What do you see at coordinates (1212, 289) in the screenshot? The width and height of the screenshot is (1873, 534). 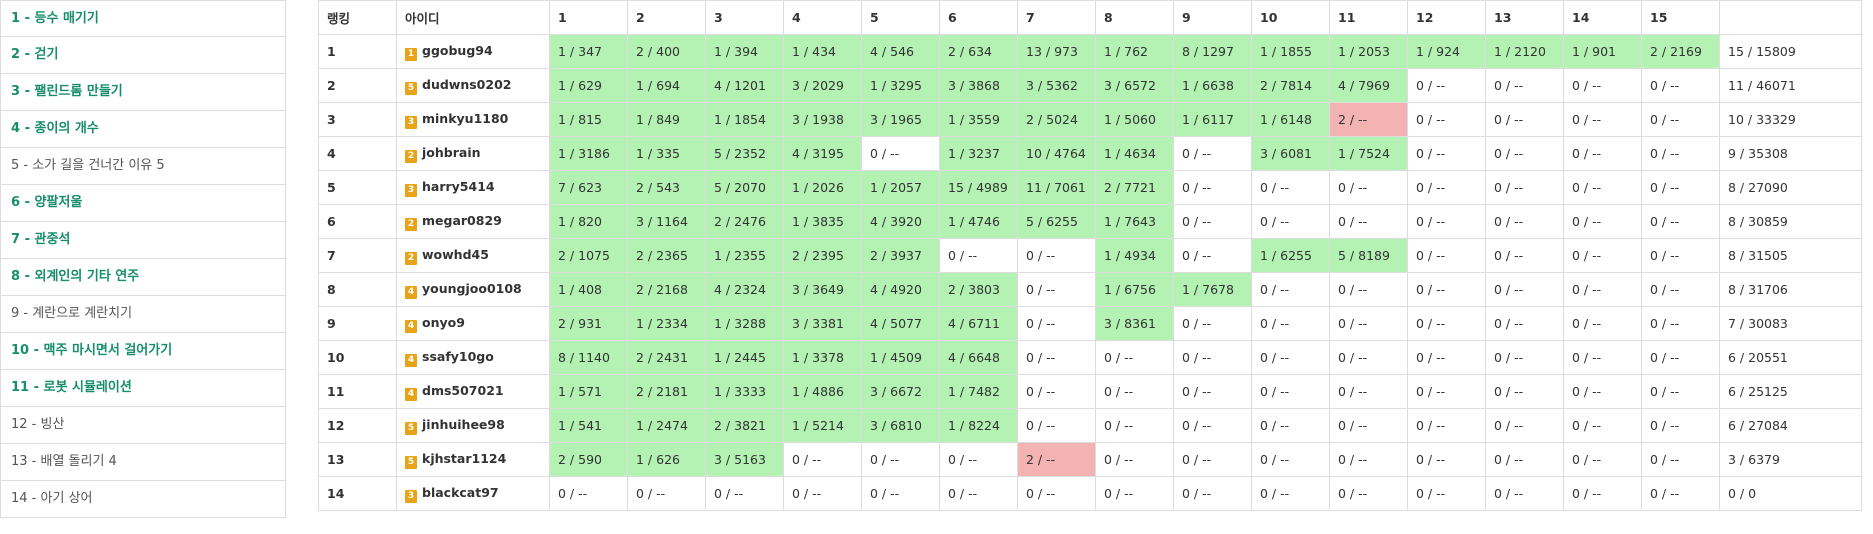 I see `score-cell-p9: 1 / 7678` at bounding box center [1212, 289].